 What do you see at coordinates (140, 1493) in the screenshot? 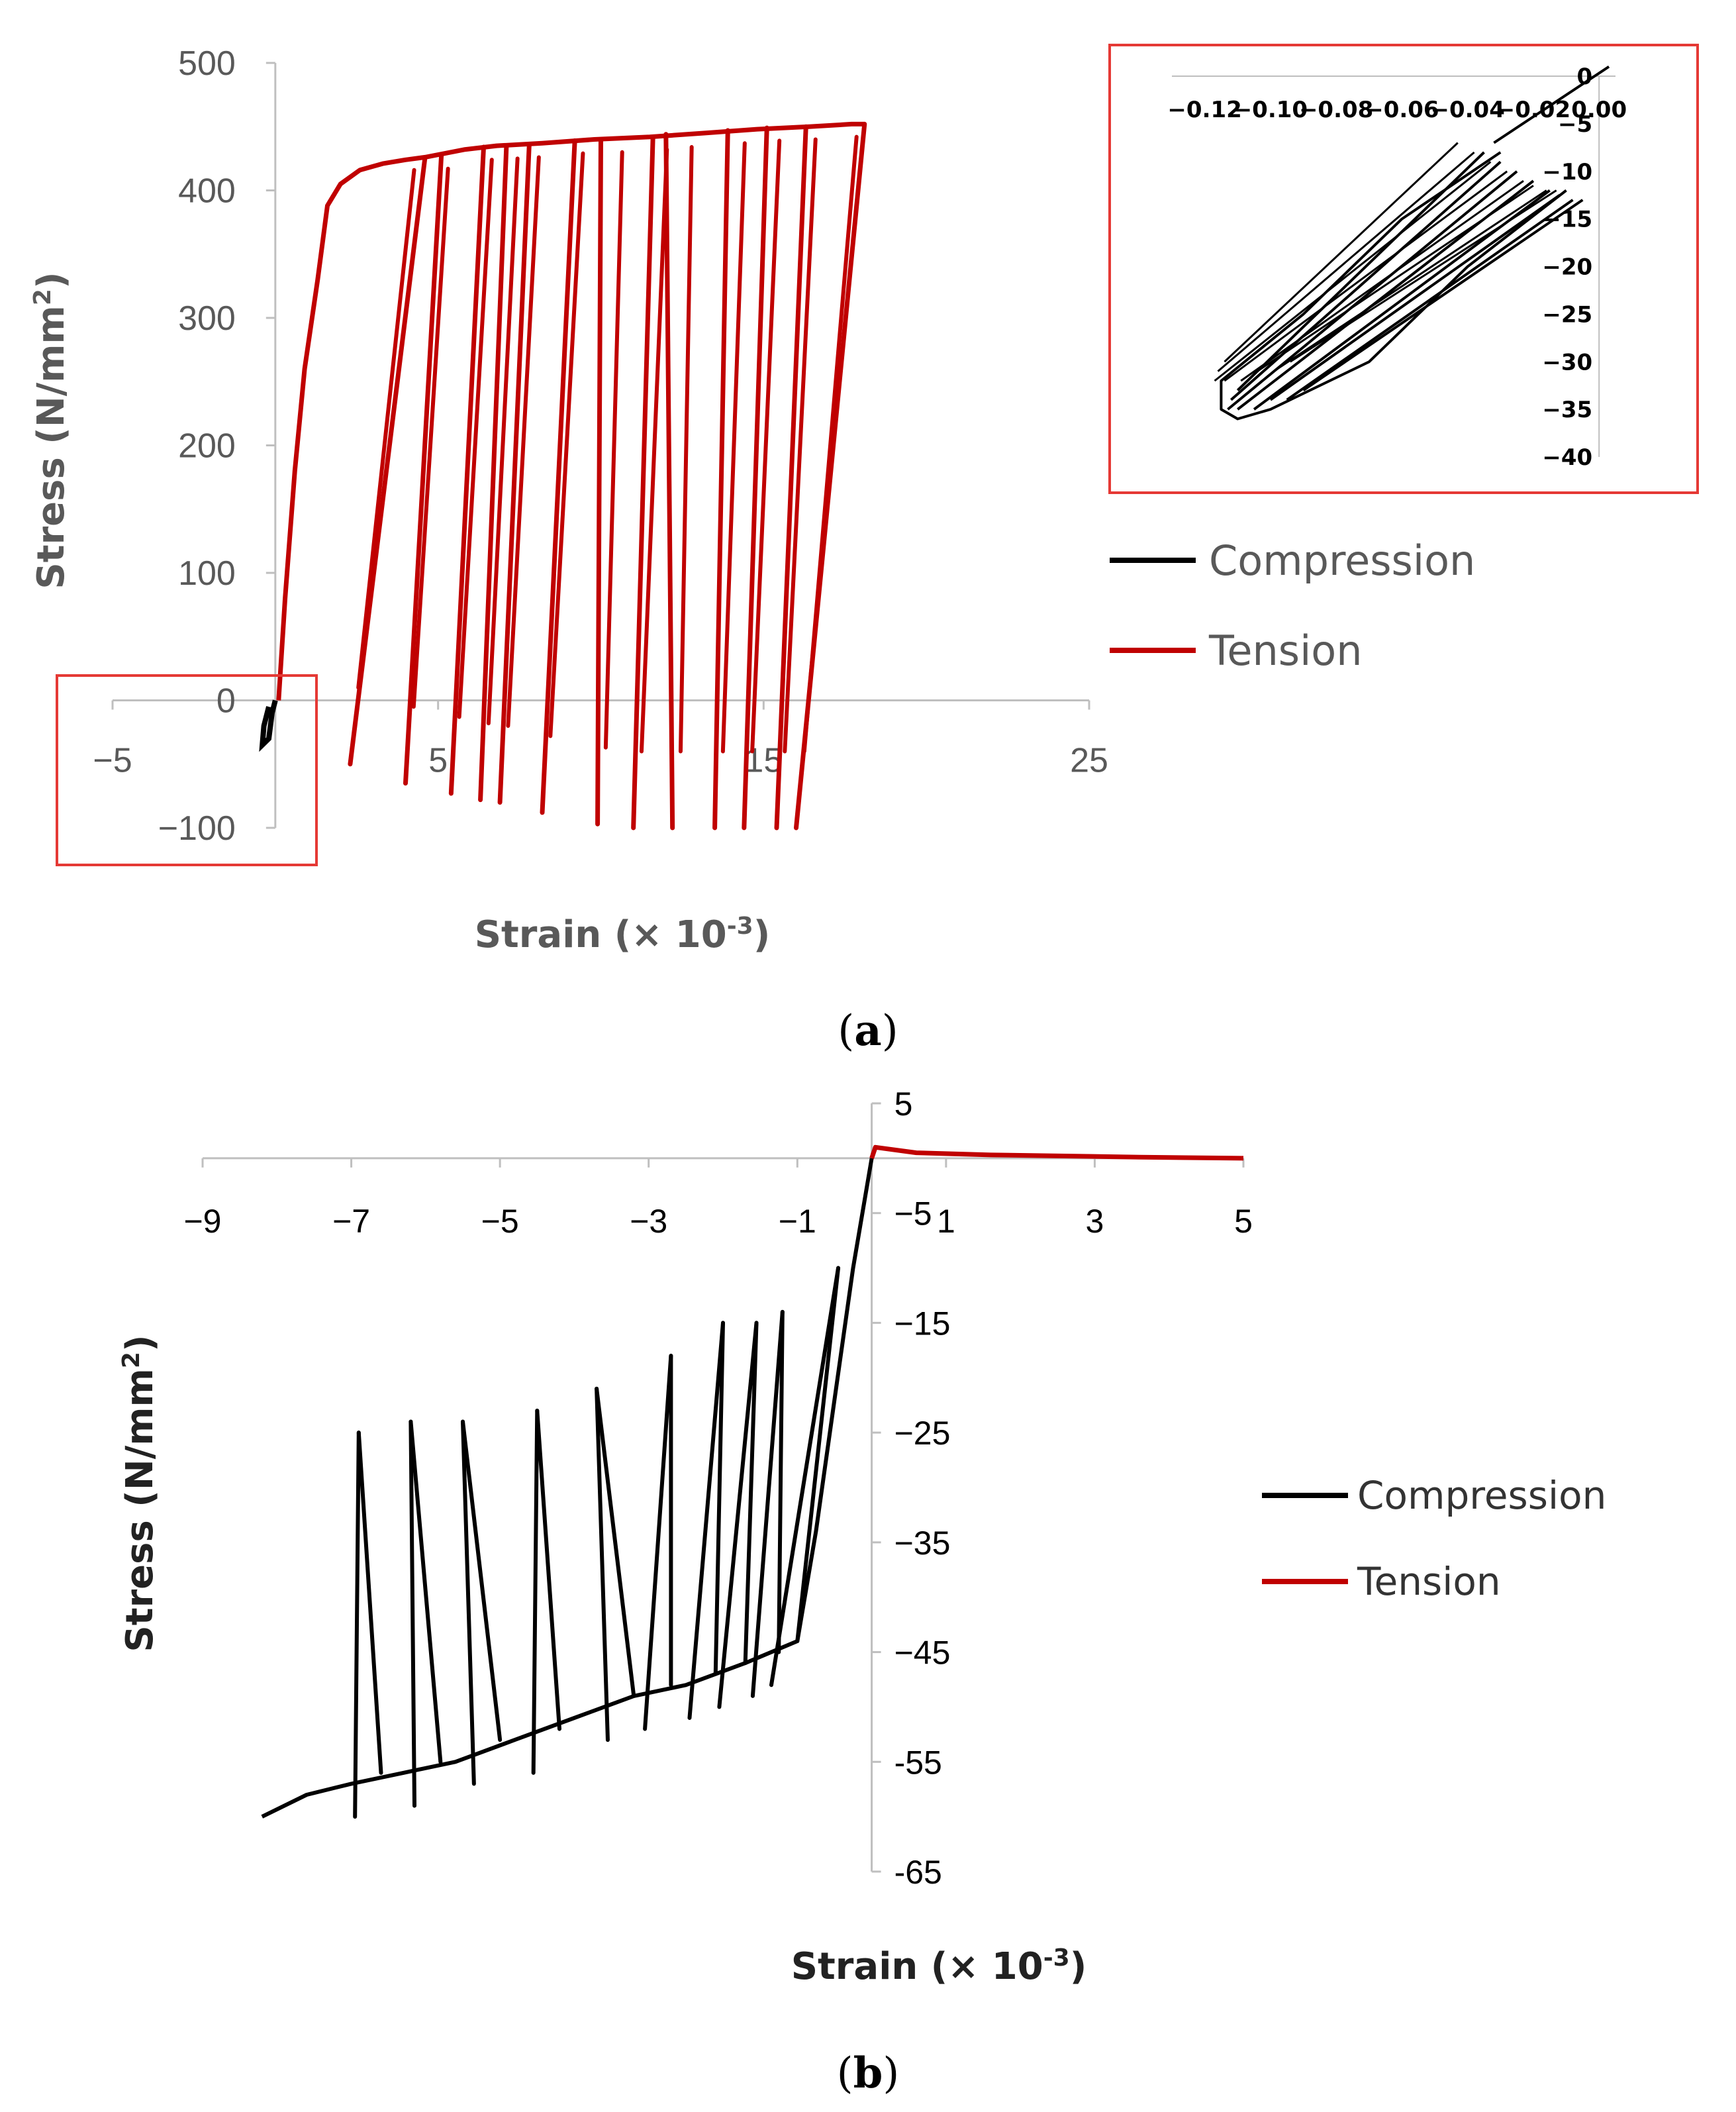
I see `chart-b-y-axis-title: Stress (N/mm2)` at bounding box center [140, 1493].